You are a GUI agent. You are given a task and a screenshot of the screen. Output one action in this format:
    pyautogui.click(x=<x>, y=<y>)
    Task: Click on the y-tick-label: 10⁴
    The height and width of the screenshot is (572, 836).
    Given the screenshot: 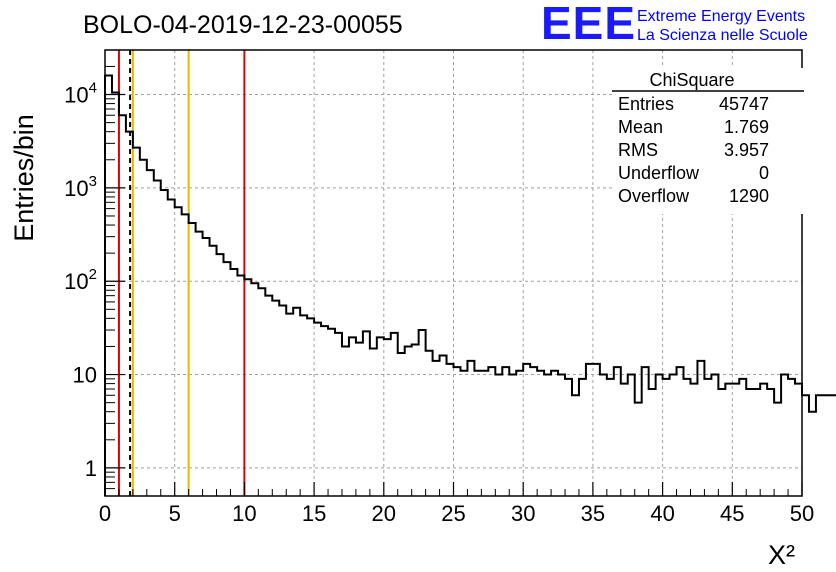 What is the action you would take?
    pyautogui.click(x=80, y=94)
    